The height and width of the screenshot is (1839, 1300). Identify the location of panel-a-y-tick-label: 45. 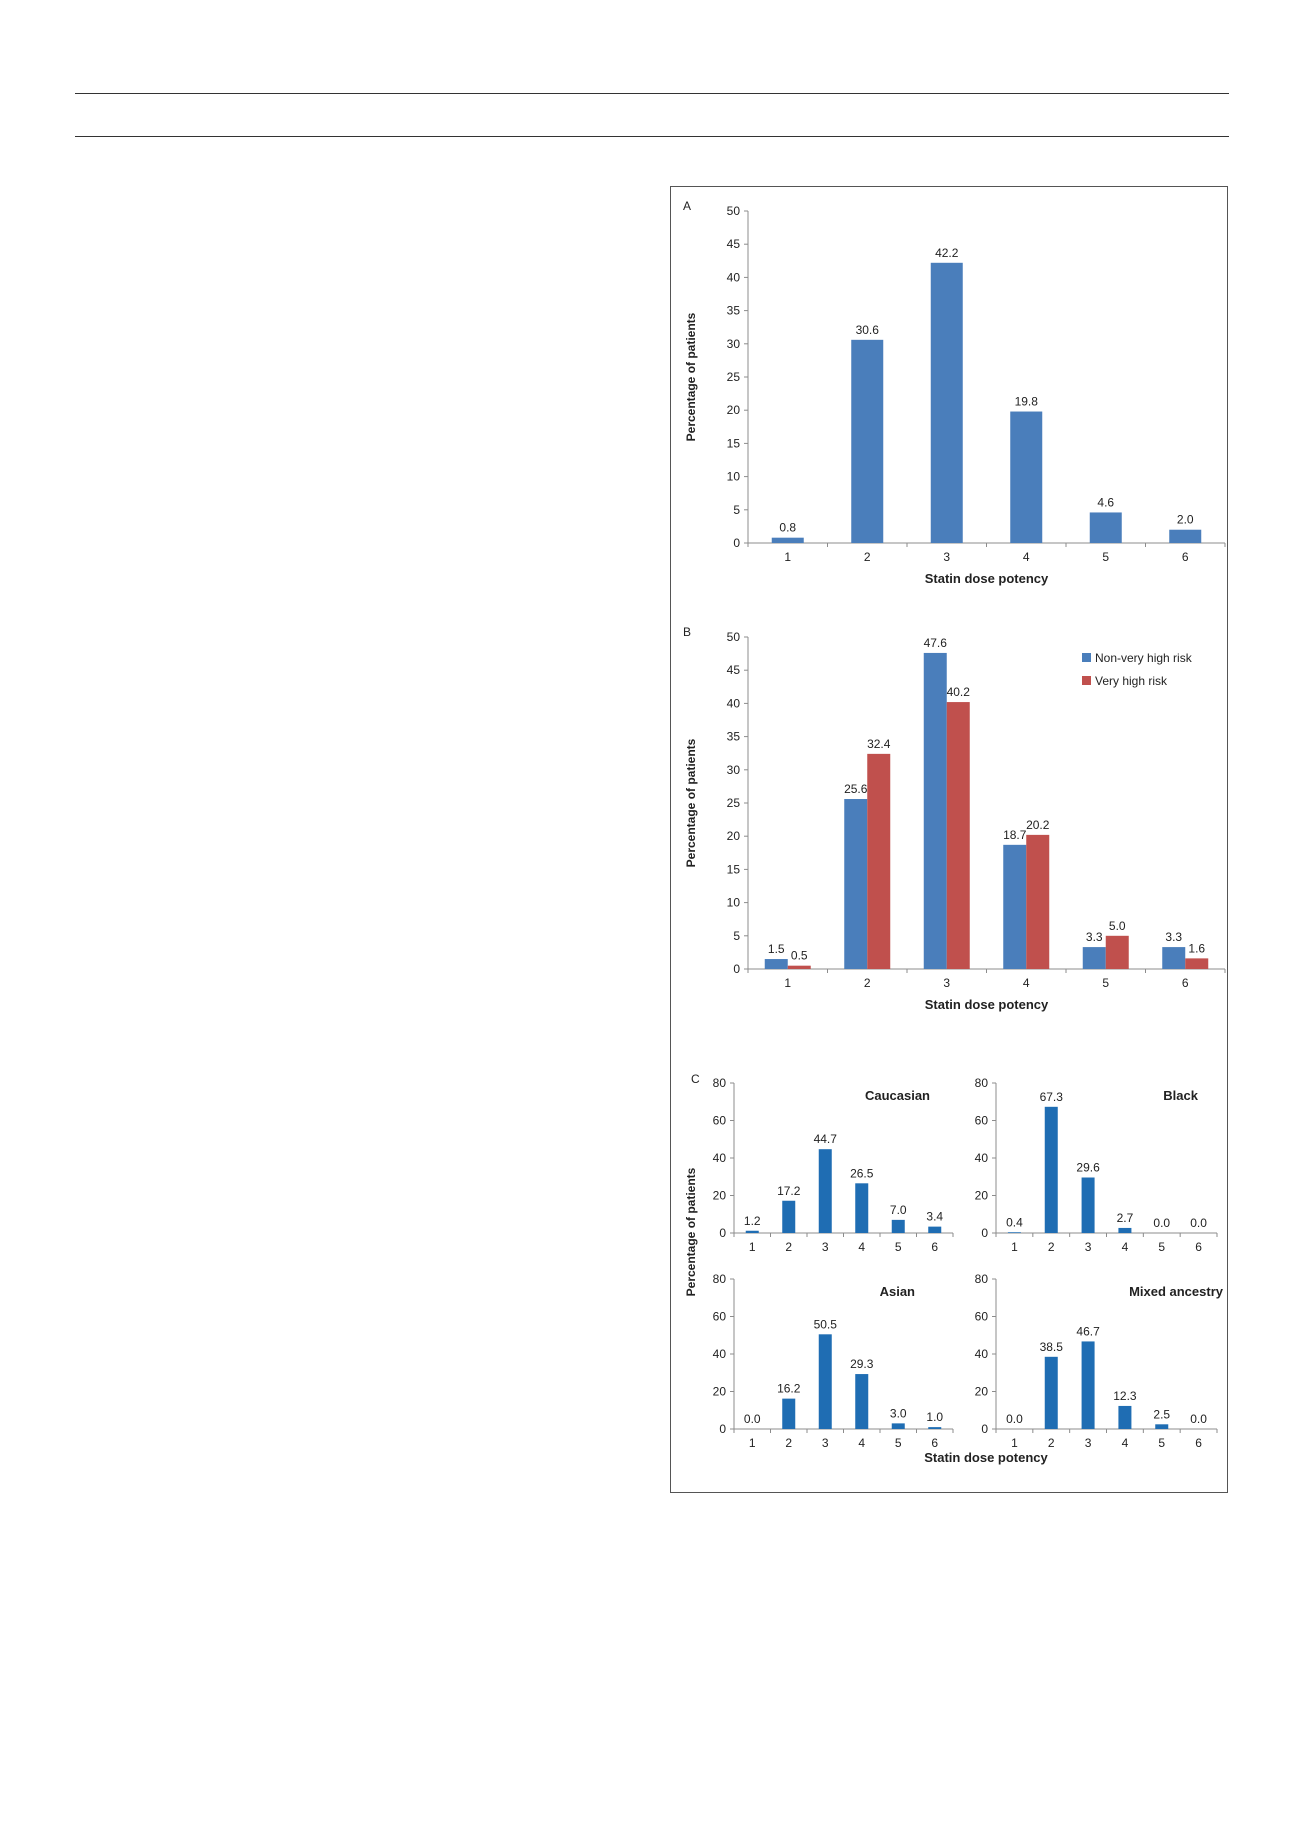
(734, 244).